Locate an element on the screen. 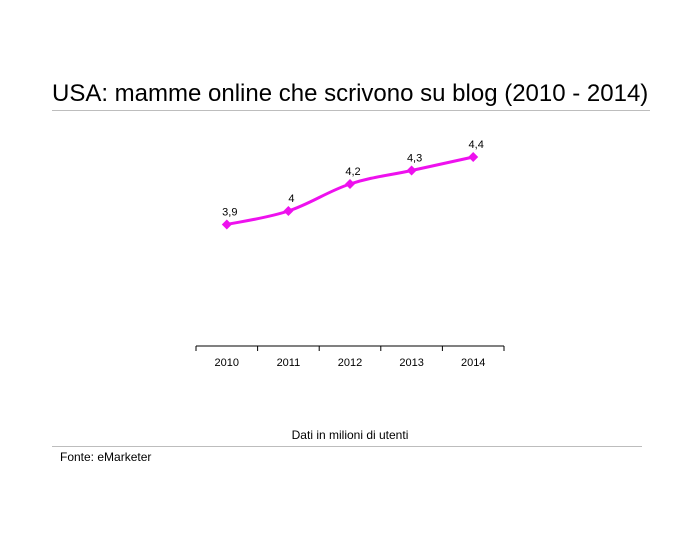 The width and height of the screenshot is (700, 550). data-label: 4,2 is located at coordinates (352, 172).